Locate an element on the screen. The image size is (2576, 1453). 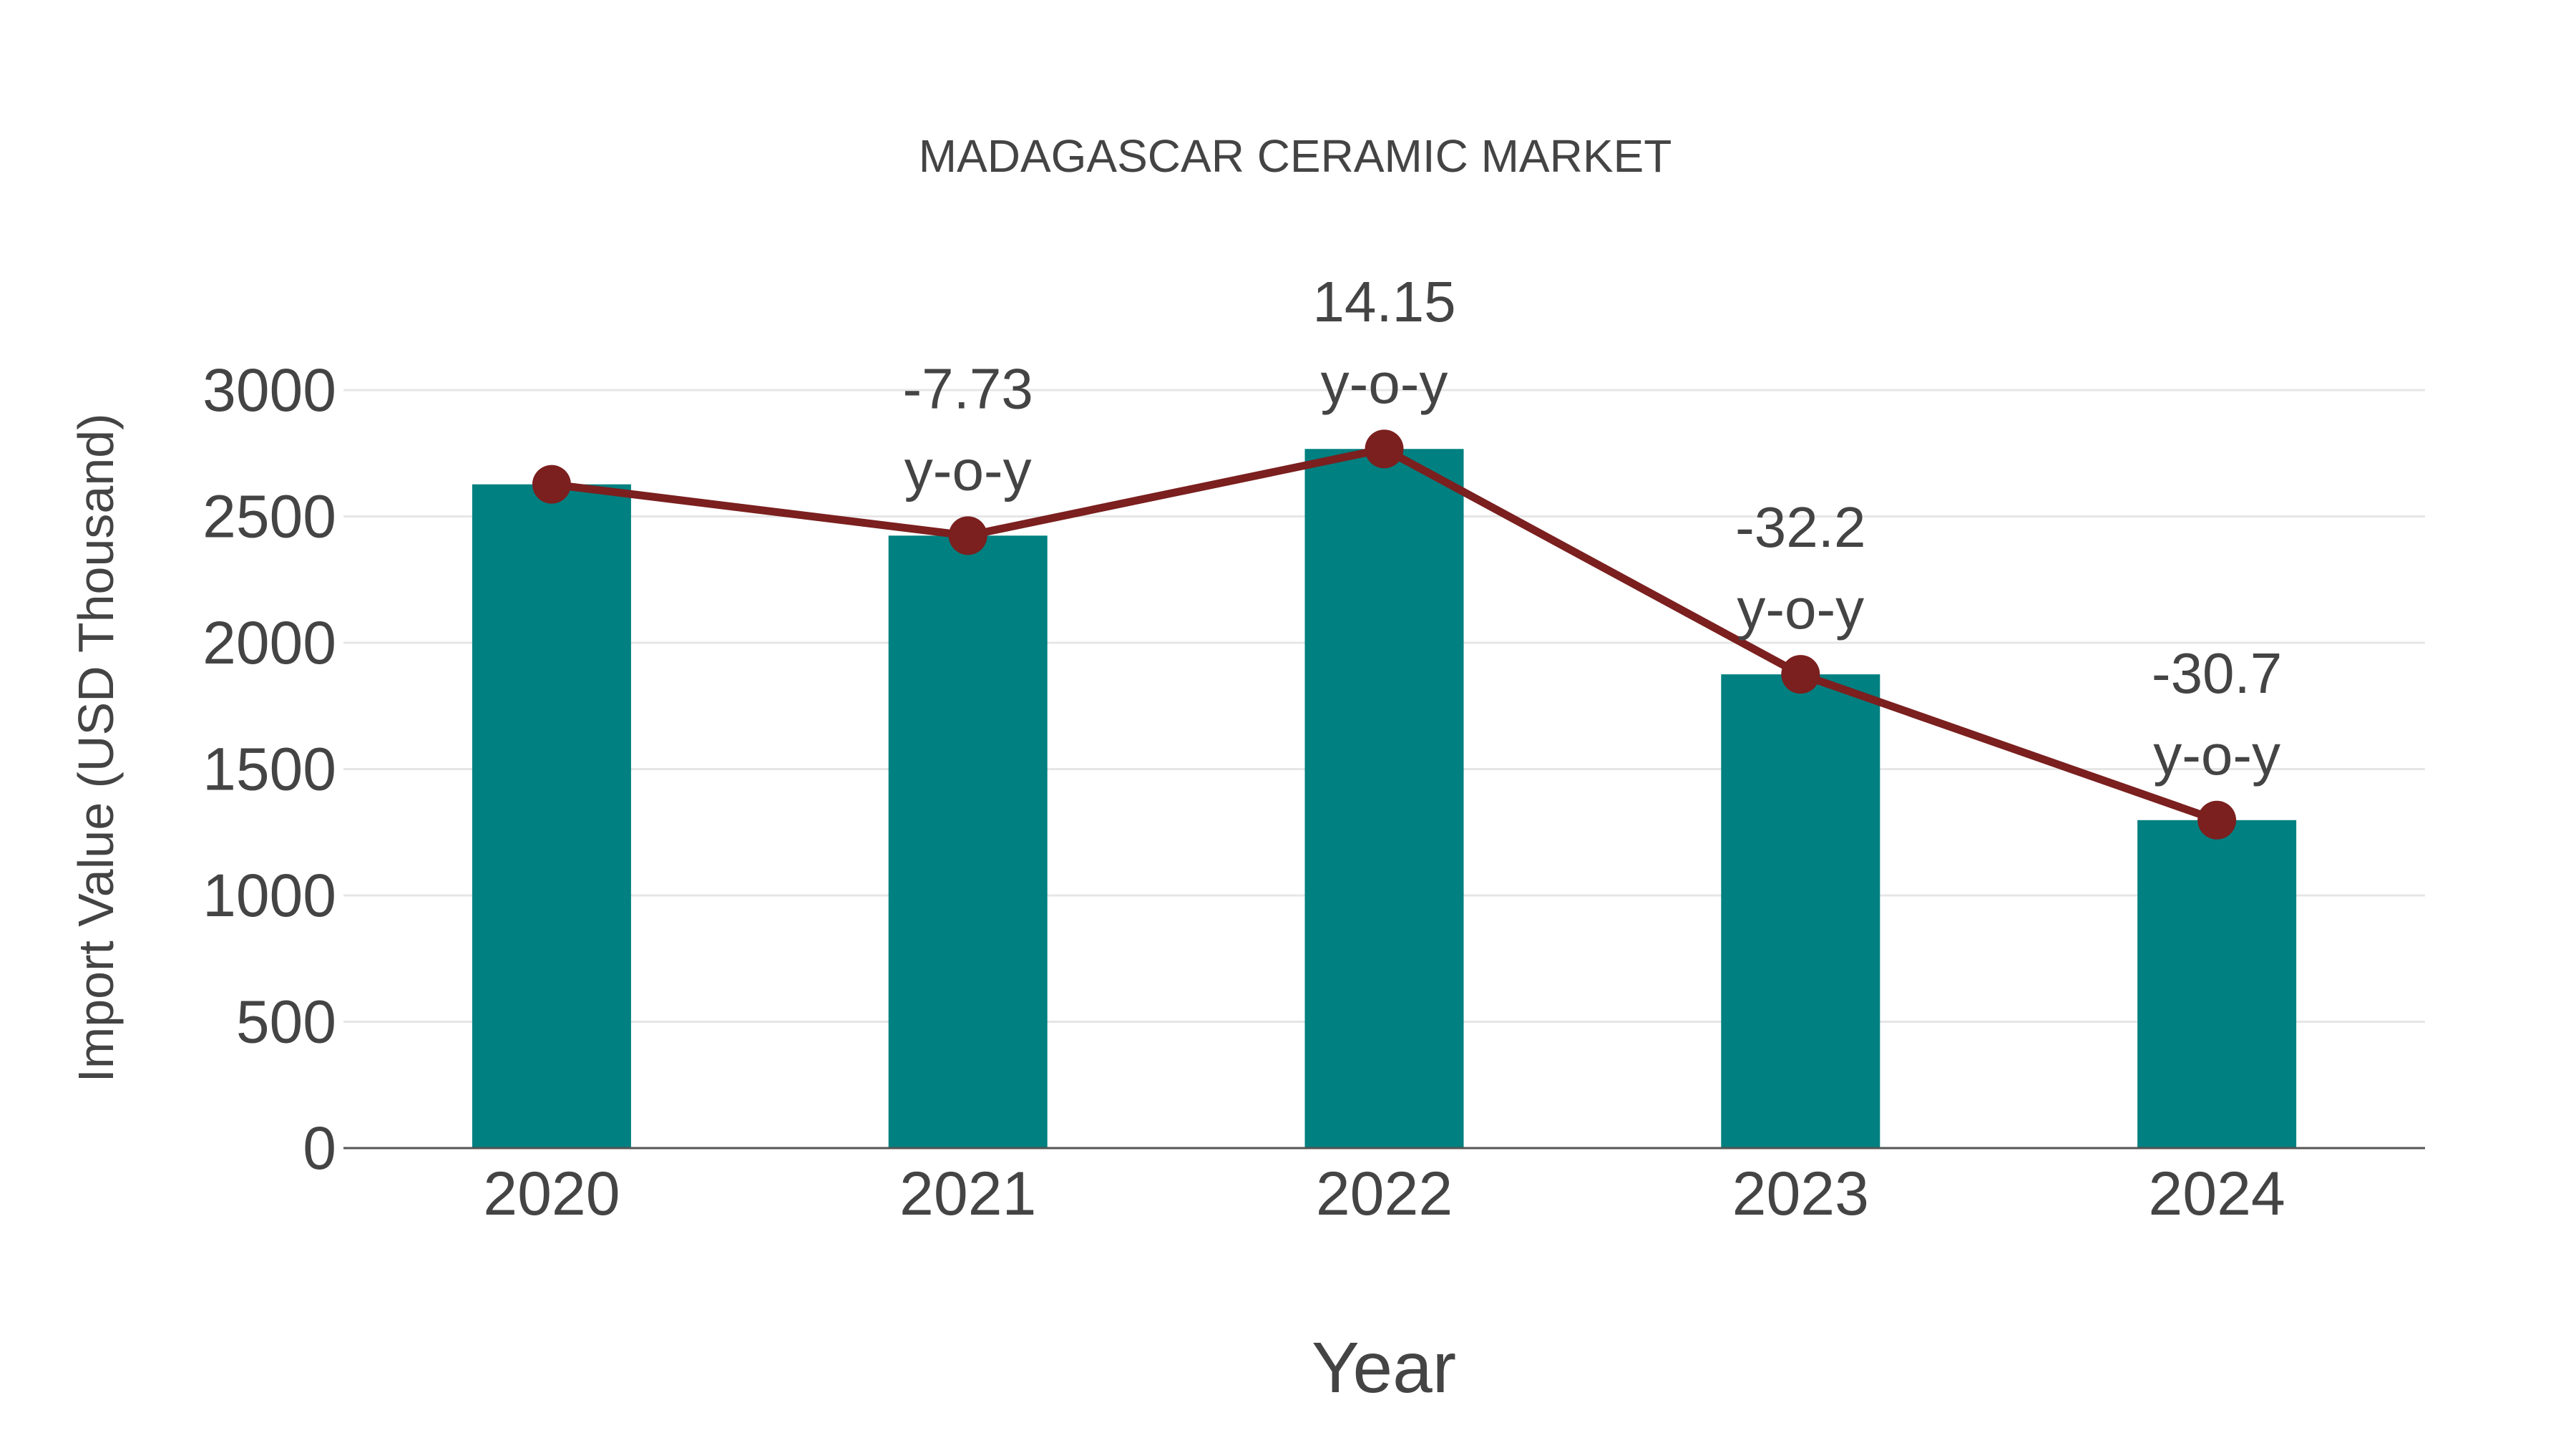
x-tick-label: 2022 is located at coordinates (1384, 1194).